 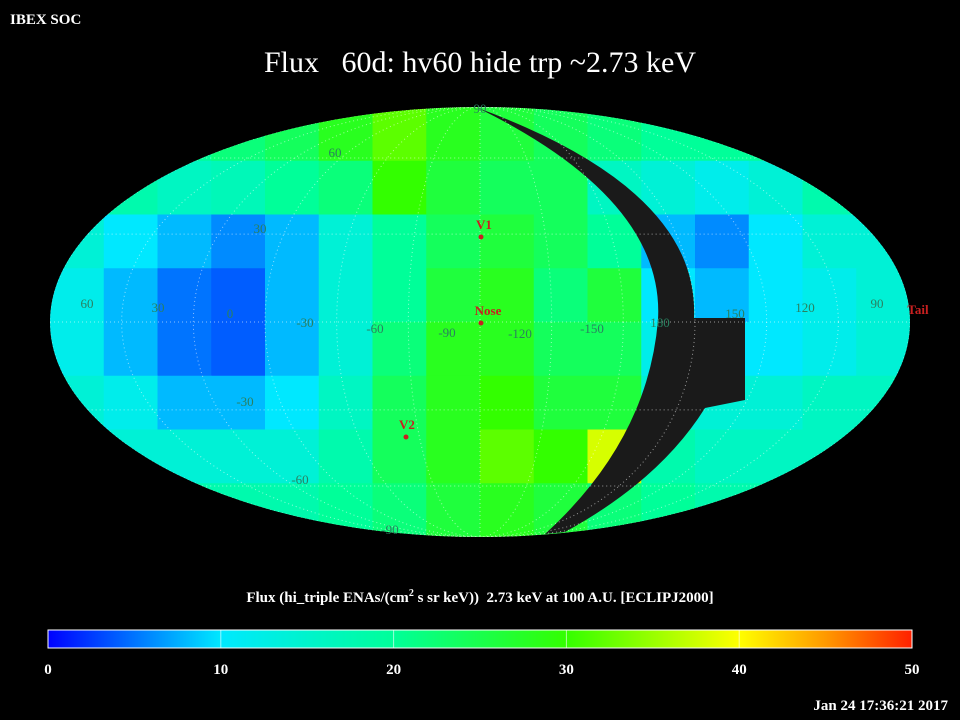 What do you see at coordinates (158, 307) in the screenshot?
I see `longitude-label: 30` at bounding box center [158, 307].